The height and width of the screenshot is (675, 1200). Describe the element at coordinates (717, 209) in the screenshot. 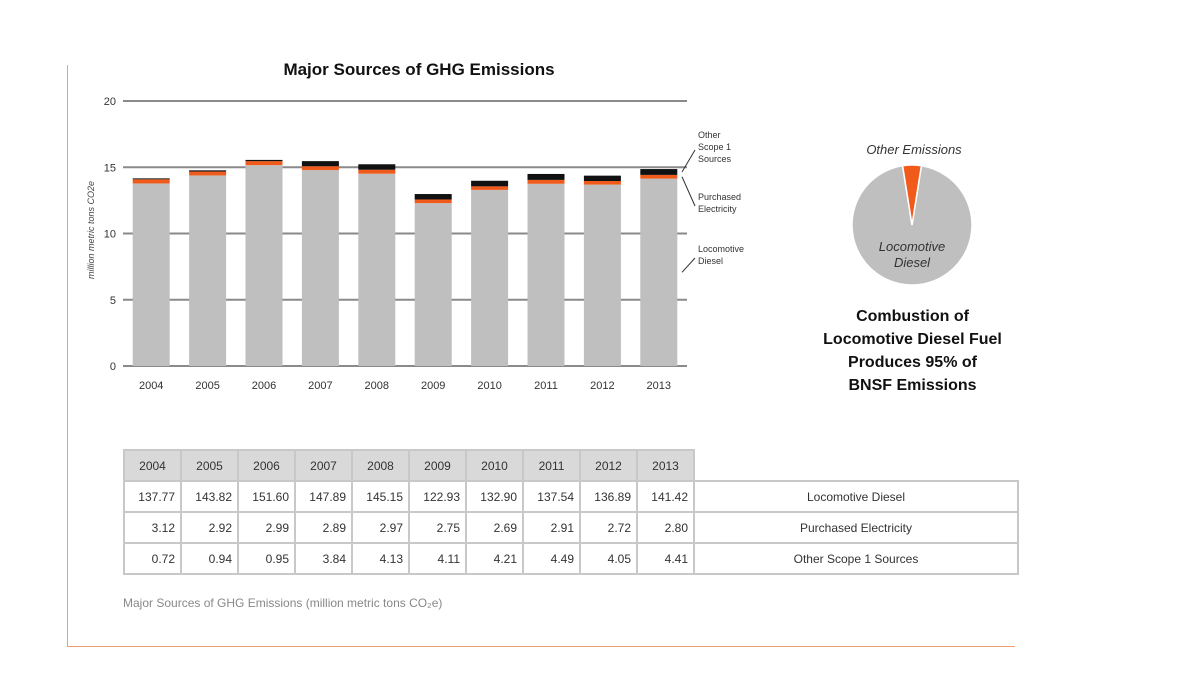

I see `legend-label: Electricity` at that location.